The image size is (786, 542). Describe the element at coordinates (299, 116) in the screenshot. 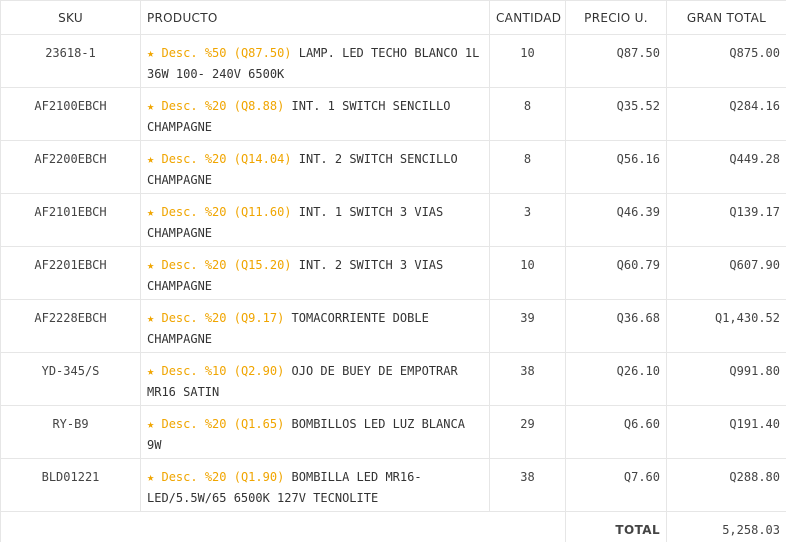

I see `product-name: INT. 1 SWITCH SENCILLO CHAMPAGNE` at that location.